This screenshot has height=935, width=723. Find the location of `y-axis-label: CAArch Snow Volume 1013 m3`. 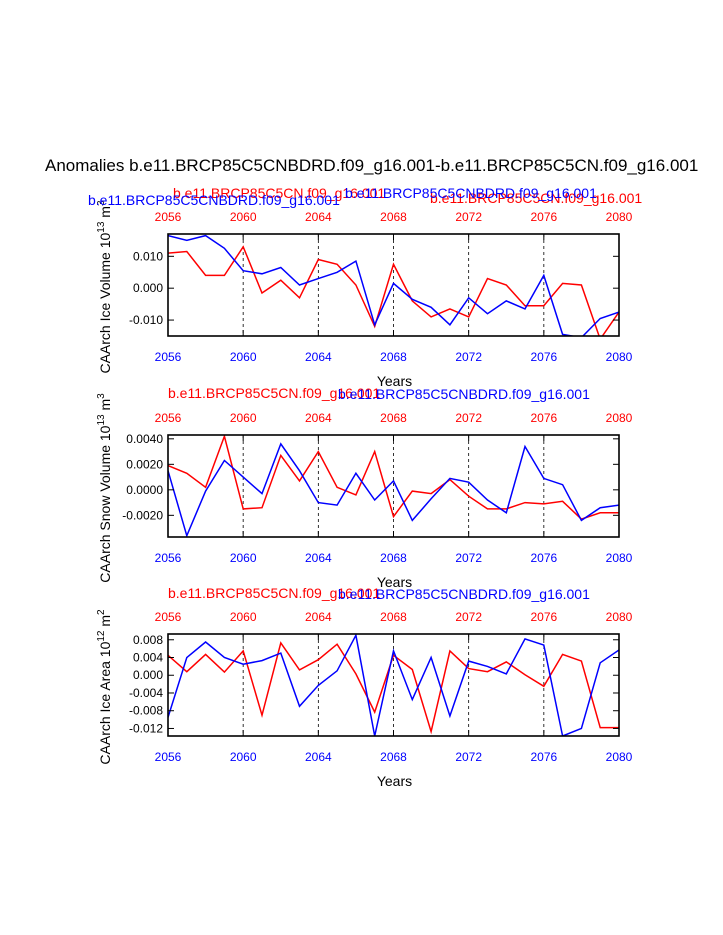

y-axis-label: CAArch Snow Volume 1013 m3 is located at coordinates (104, 488).